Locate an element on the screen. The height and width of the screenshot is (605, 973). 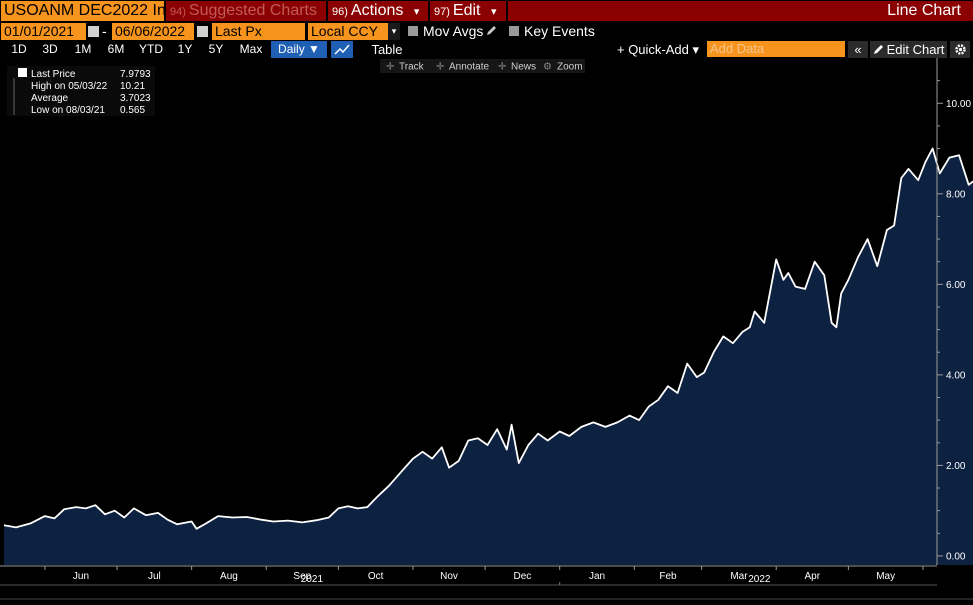
actions-number: 96) is located at coordinates (340, 12).